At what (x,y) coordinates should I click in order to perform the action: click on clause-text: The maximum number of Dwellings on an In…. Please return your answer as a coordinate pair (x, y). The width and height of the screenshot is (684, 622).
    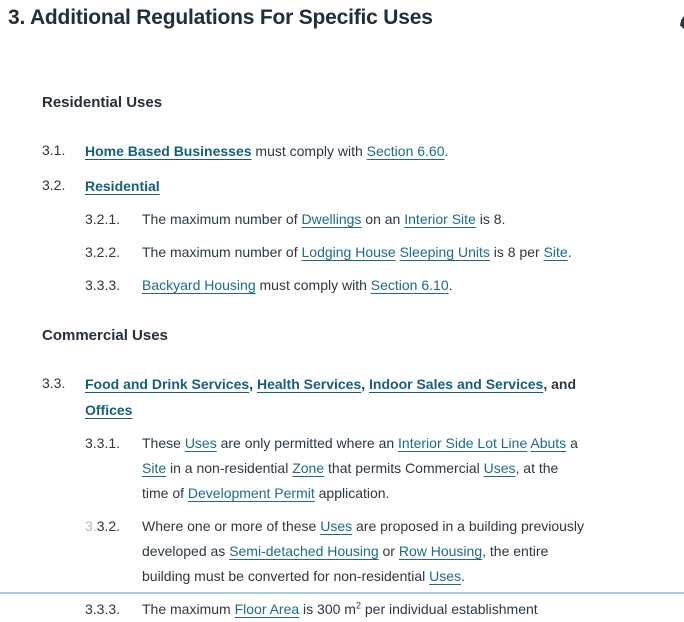
    Looking at the image, I should click on (412, 219).